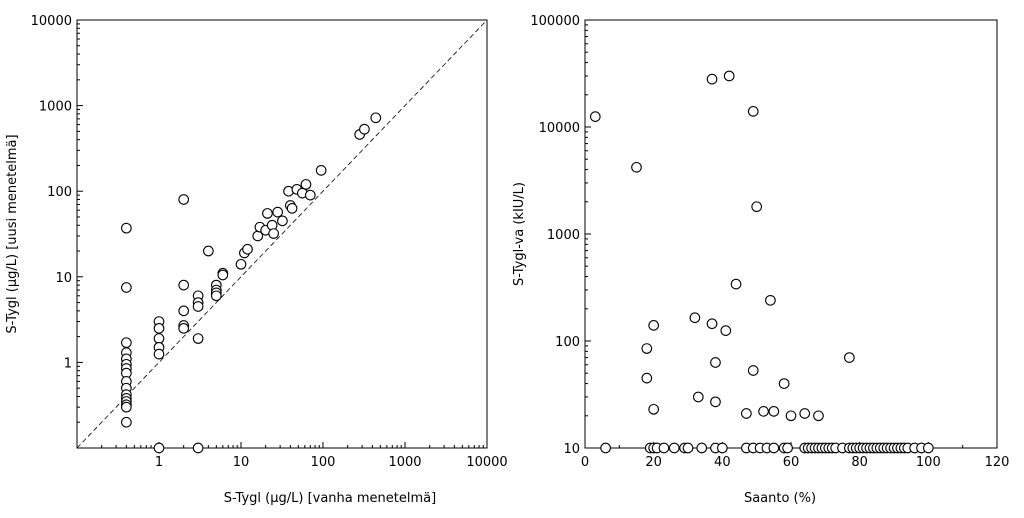 The width and height of the screenshot is (1024, 518). What do you see at coordinates (585, 462) in the screenshot?
I see `x-tick-label: 0` at bounding box center [585, 462].